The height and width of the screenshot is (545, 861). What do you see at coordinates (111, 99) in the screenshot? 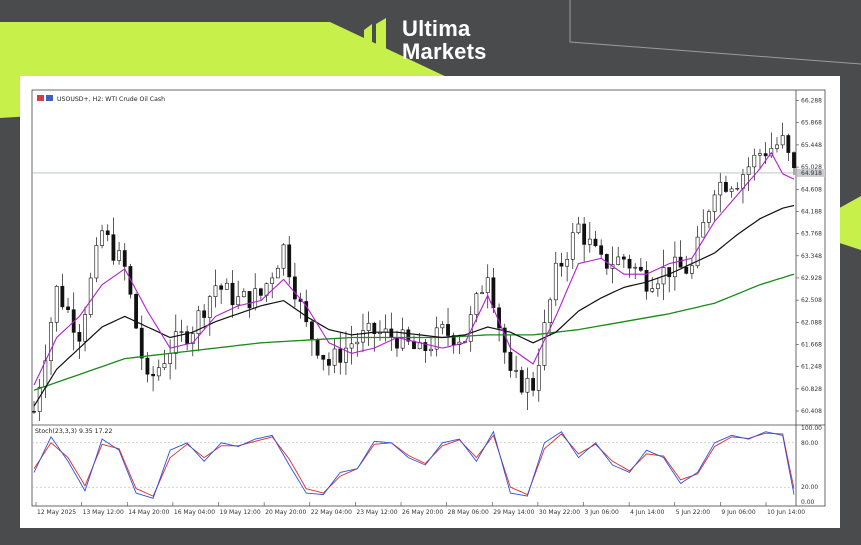
I see `symbol-label: USOUSD+, H2: WTI Crude Oil Cash` at bounding box center [111, 99].